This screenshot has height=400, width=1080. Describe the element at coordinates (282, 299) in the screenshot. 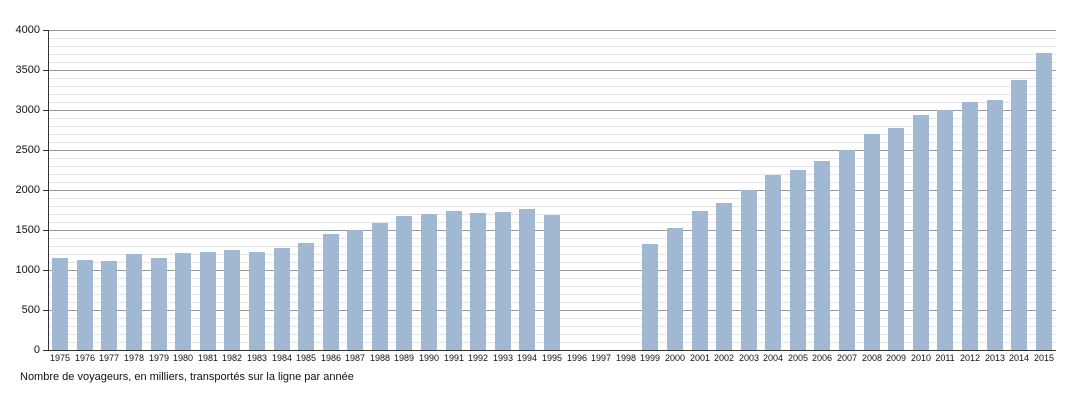

I see `bar-1984` at that location.